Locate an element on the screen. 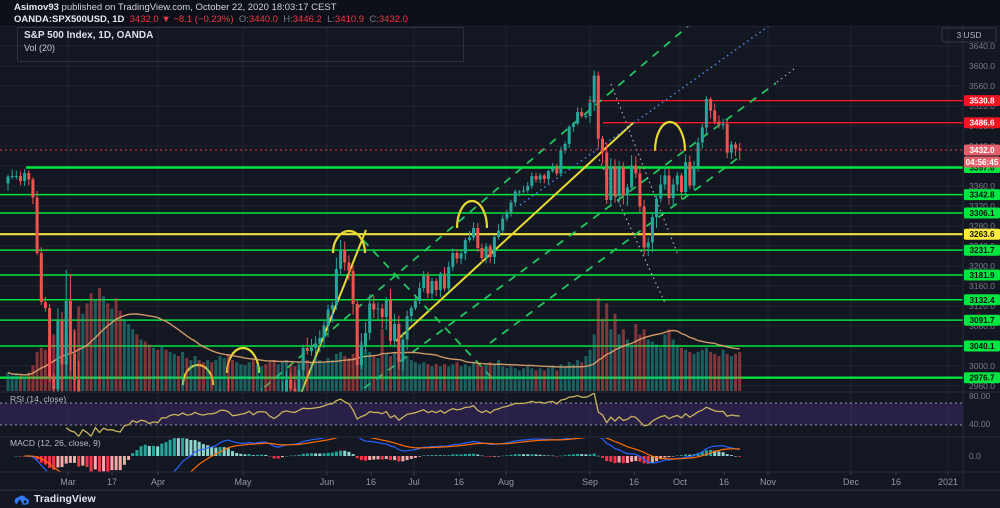 The width and height of the screenshot is (1000, 508). macd-pane is located at coordinates (378, 460).